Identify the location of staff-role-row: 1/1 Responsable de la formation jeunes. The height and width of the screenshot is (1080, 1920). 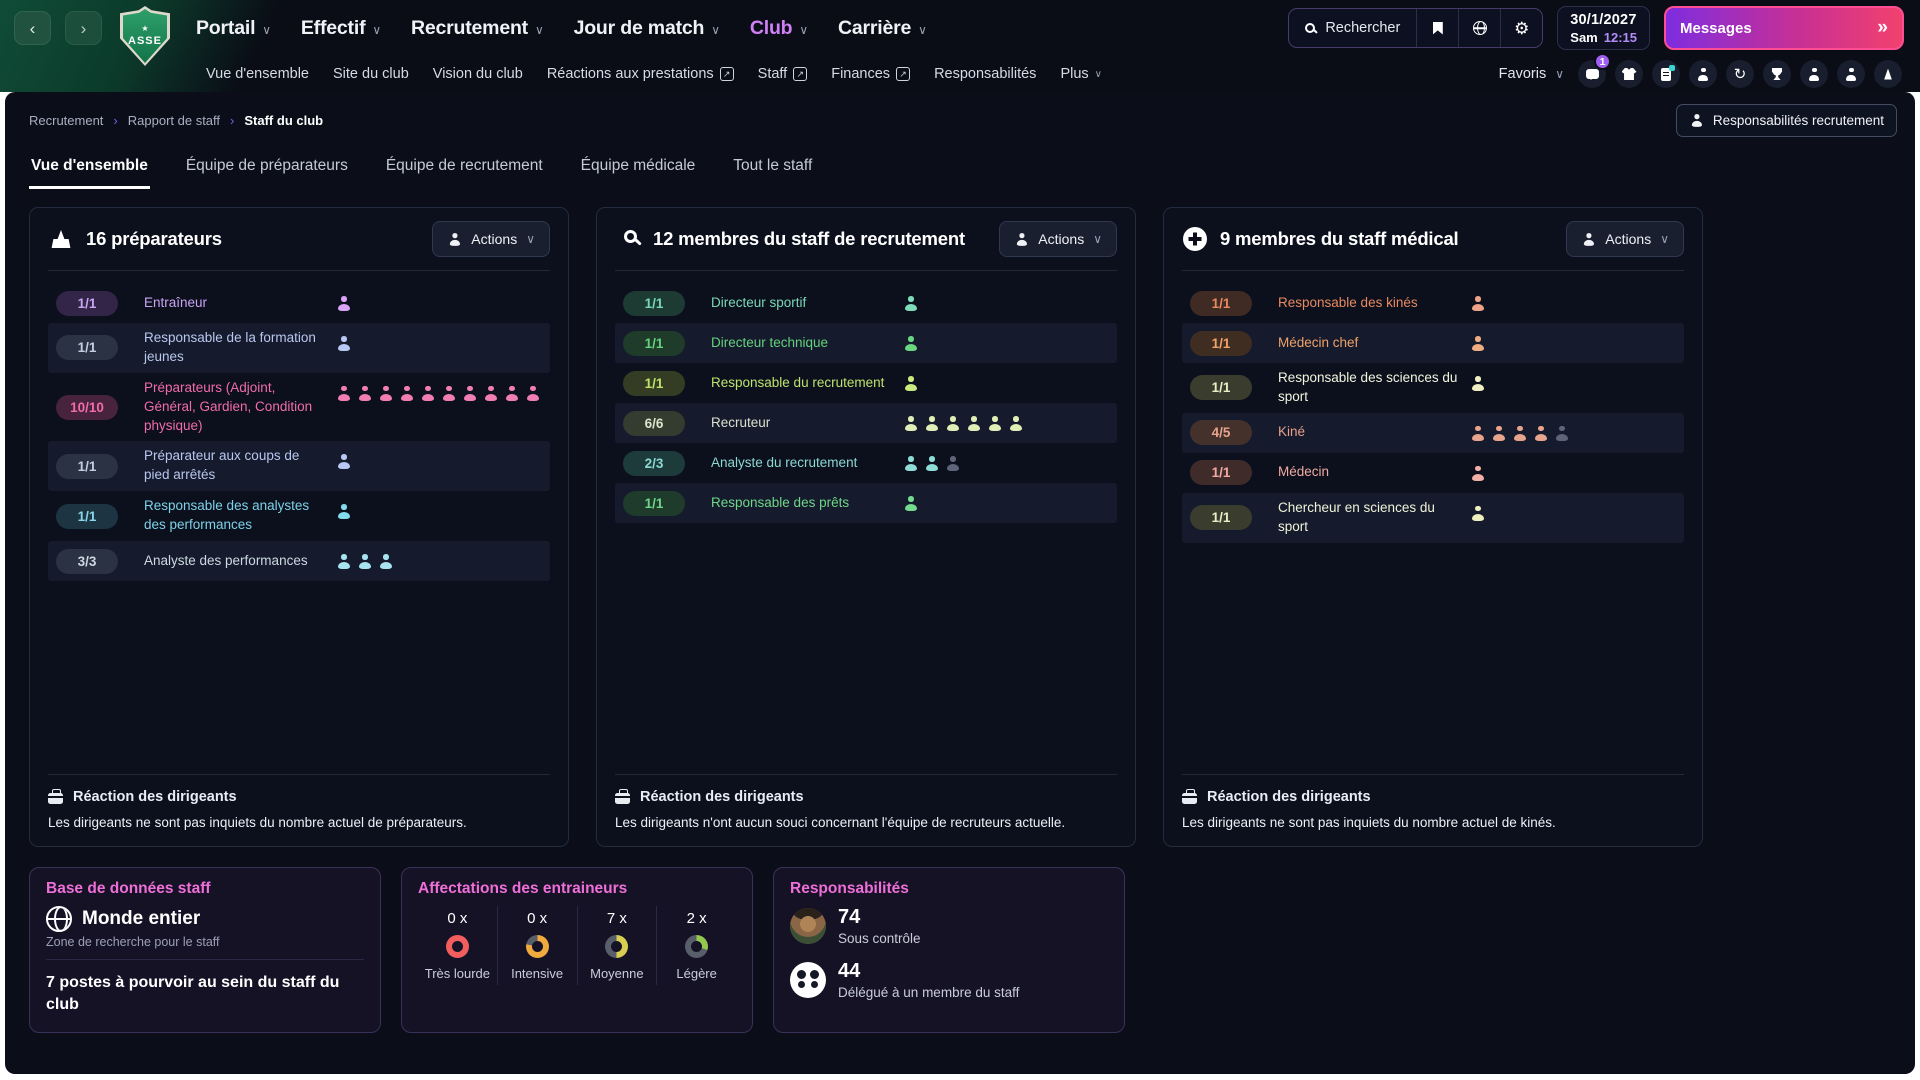
(299, 348).